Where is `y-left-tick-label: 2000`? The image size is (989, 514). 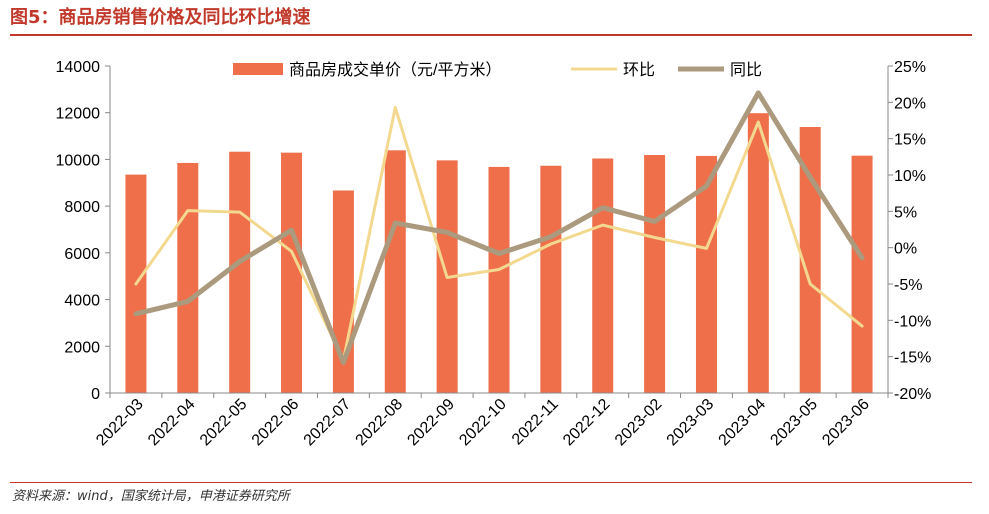 y-left-tick-label: 2000 is located at coordinates (82, 347).